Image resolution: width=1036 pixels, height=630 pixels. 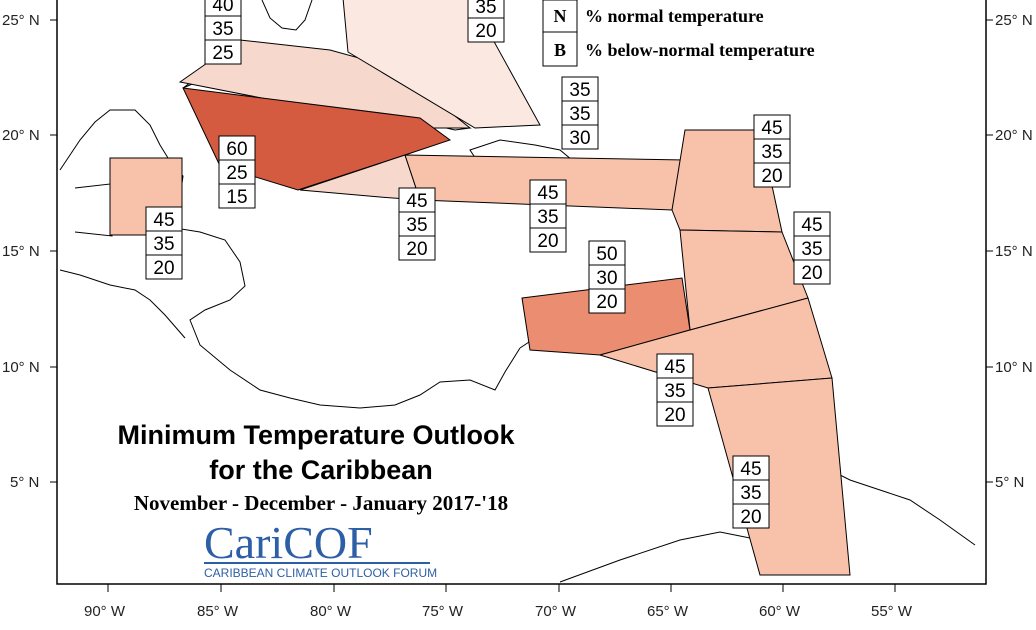 I want to click on region-box-western-caribbean: 60 25 15, so click(x=237, y=172).